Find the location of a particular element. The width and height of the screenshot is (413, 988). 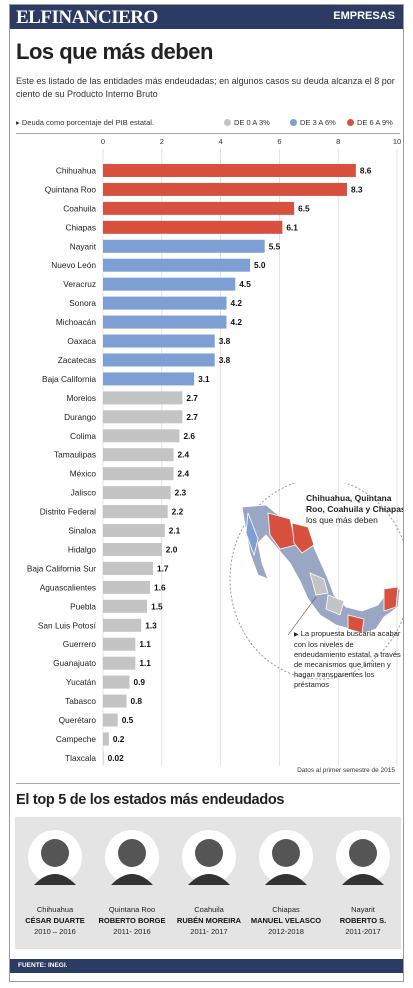

x-tick-label: 10 is located at coordinates (397, 141).